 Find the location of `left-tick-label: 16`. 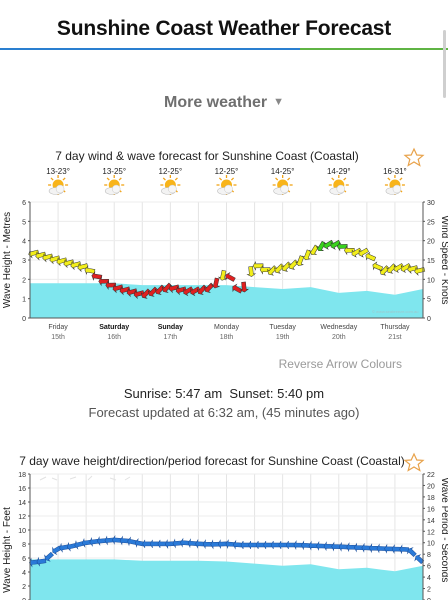

left-tick-label: 16 is located at coordinates (22, 489).